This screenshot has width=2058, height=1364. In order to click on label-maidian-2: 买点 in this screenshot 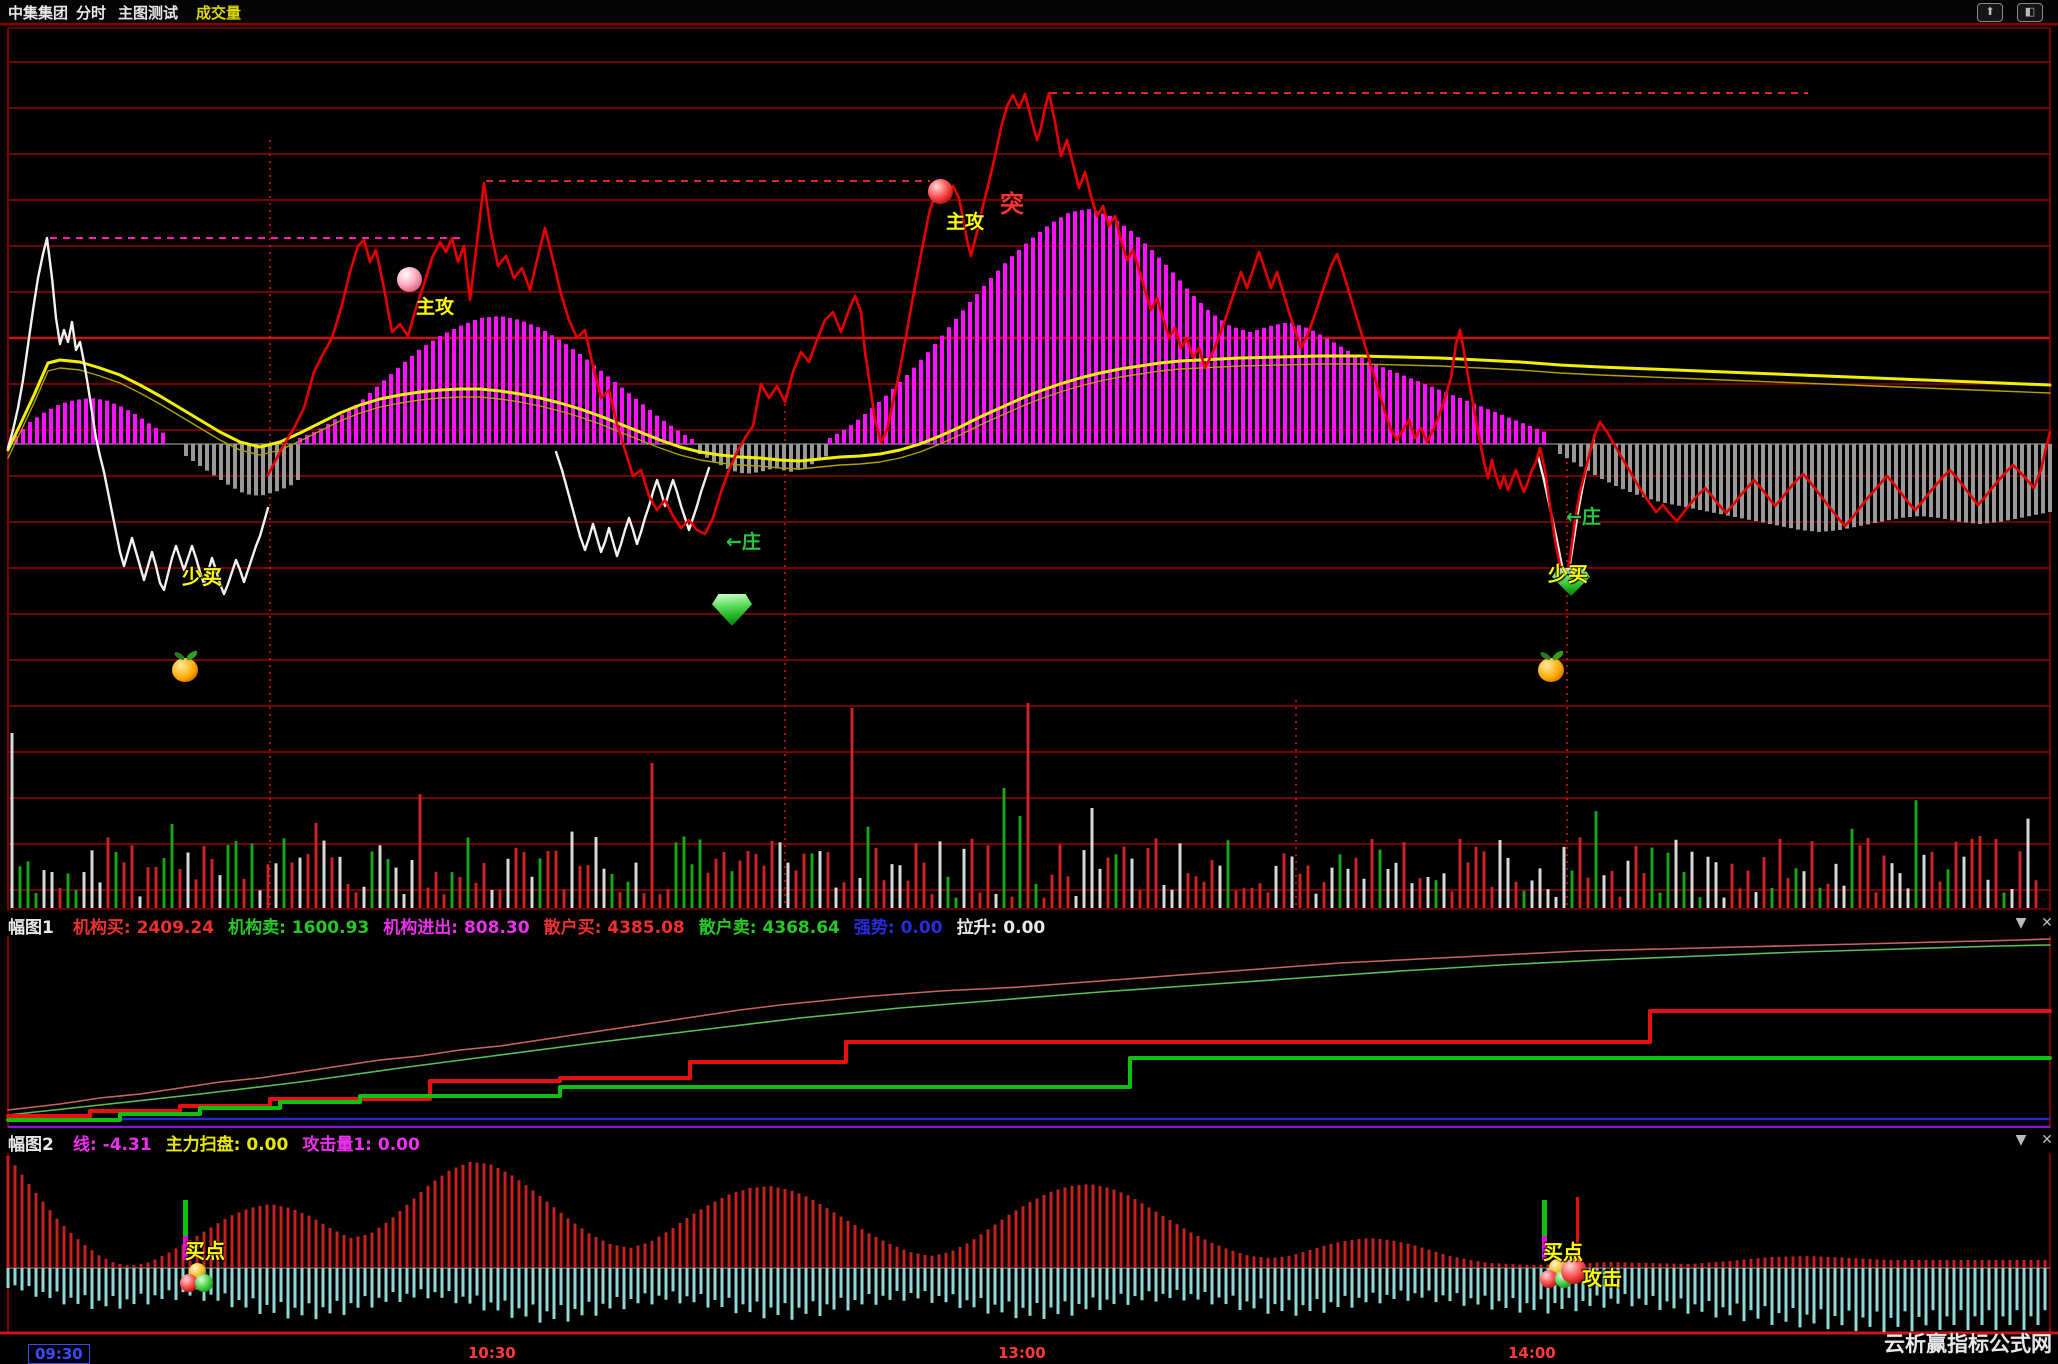, I will do `click(1563, 1252)`.